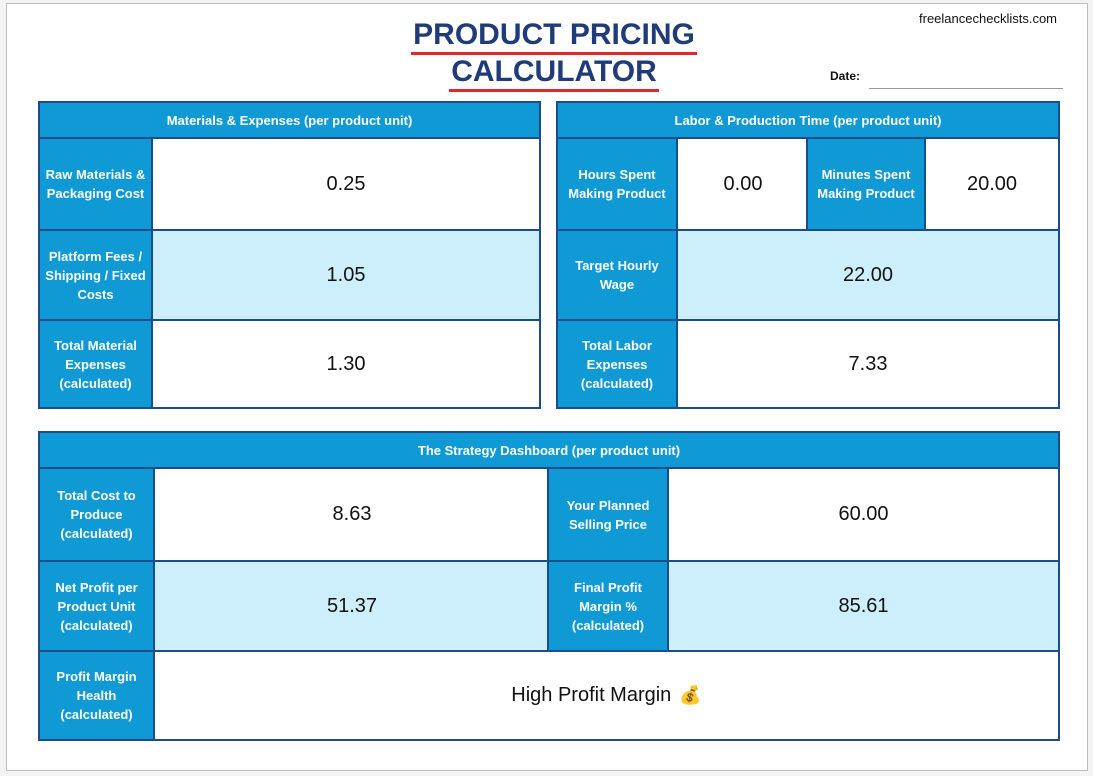  Describe the element at coordinates (289, 121) in the screenshot. I see `materials-heading: Materials & Expenses (per product unit)` at that location.